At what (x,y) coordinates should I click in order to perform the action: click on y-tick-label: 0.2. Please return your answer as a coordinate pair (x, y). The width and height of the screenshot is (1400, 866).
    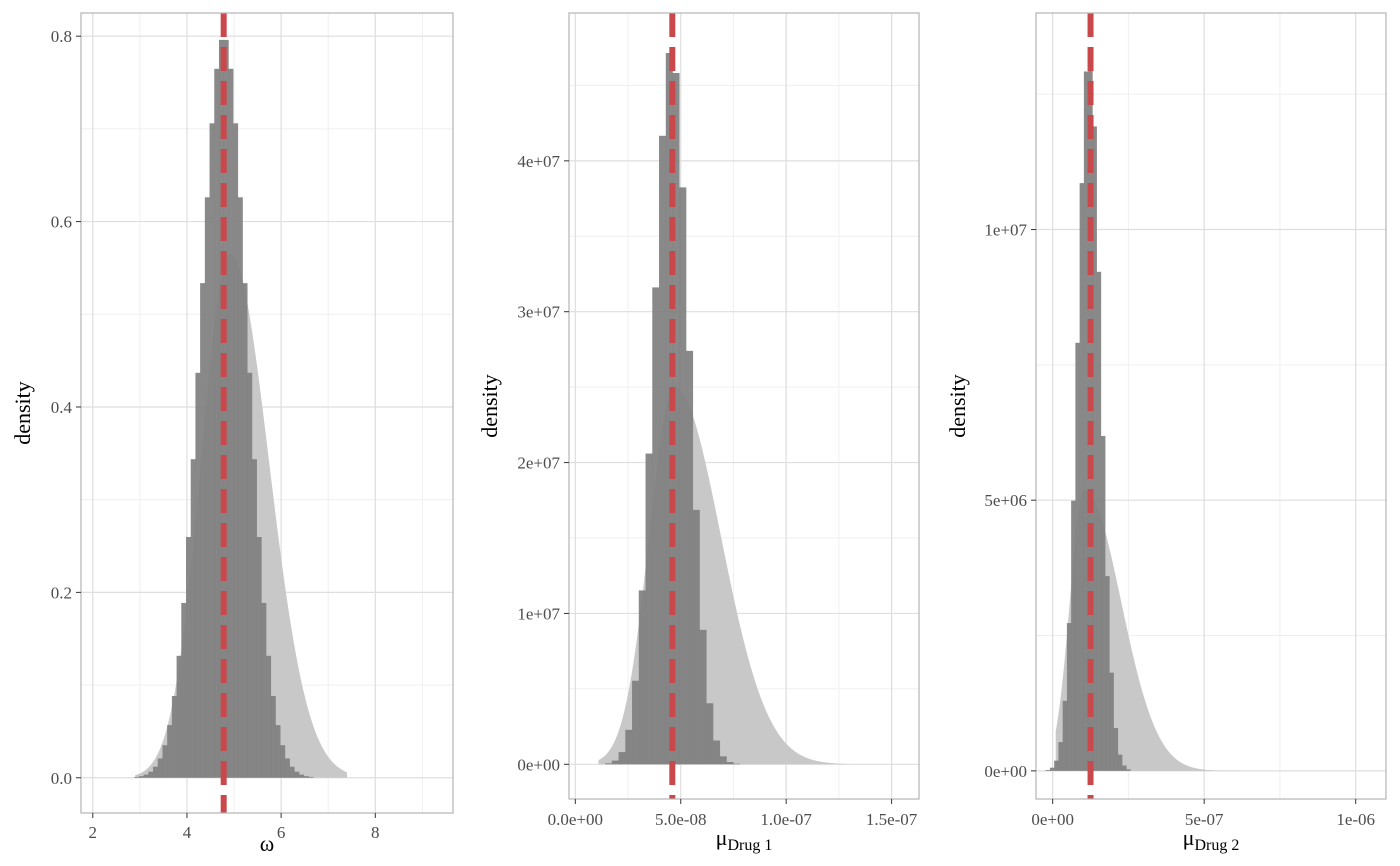
    Looking at the image, I should click on (61, 592).